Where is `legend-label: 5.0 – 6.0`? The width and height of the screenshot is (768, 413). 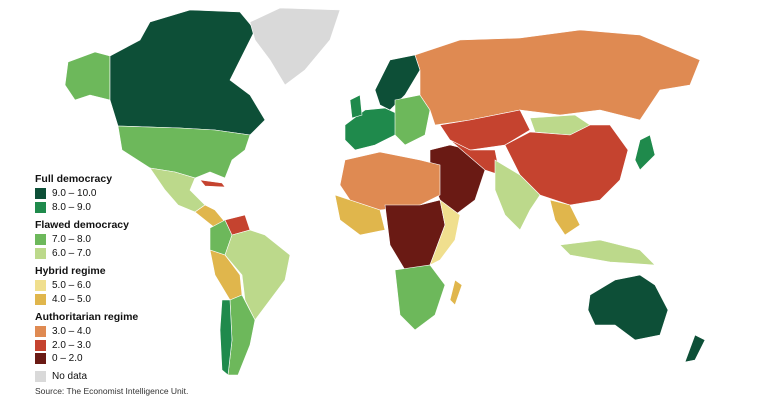
legend-label: 5.0 – 6.0 is located at coordinates (71, 285).